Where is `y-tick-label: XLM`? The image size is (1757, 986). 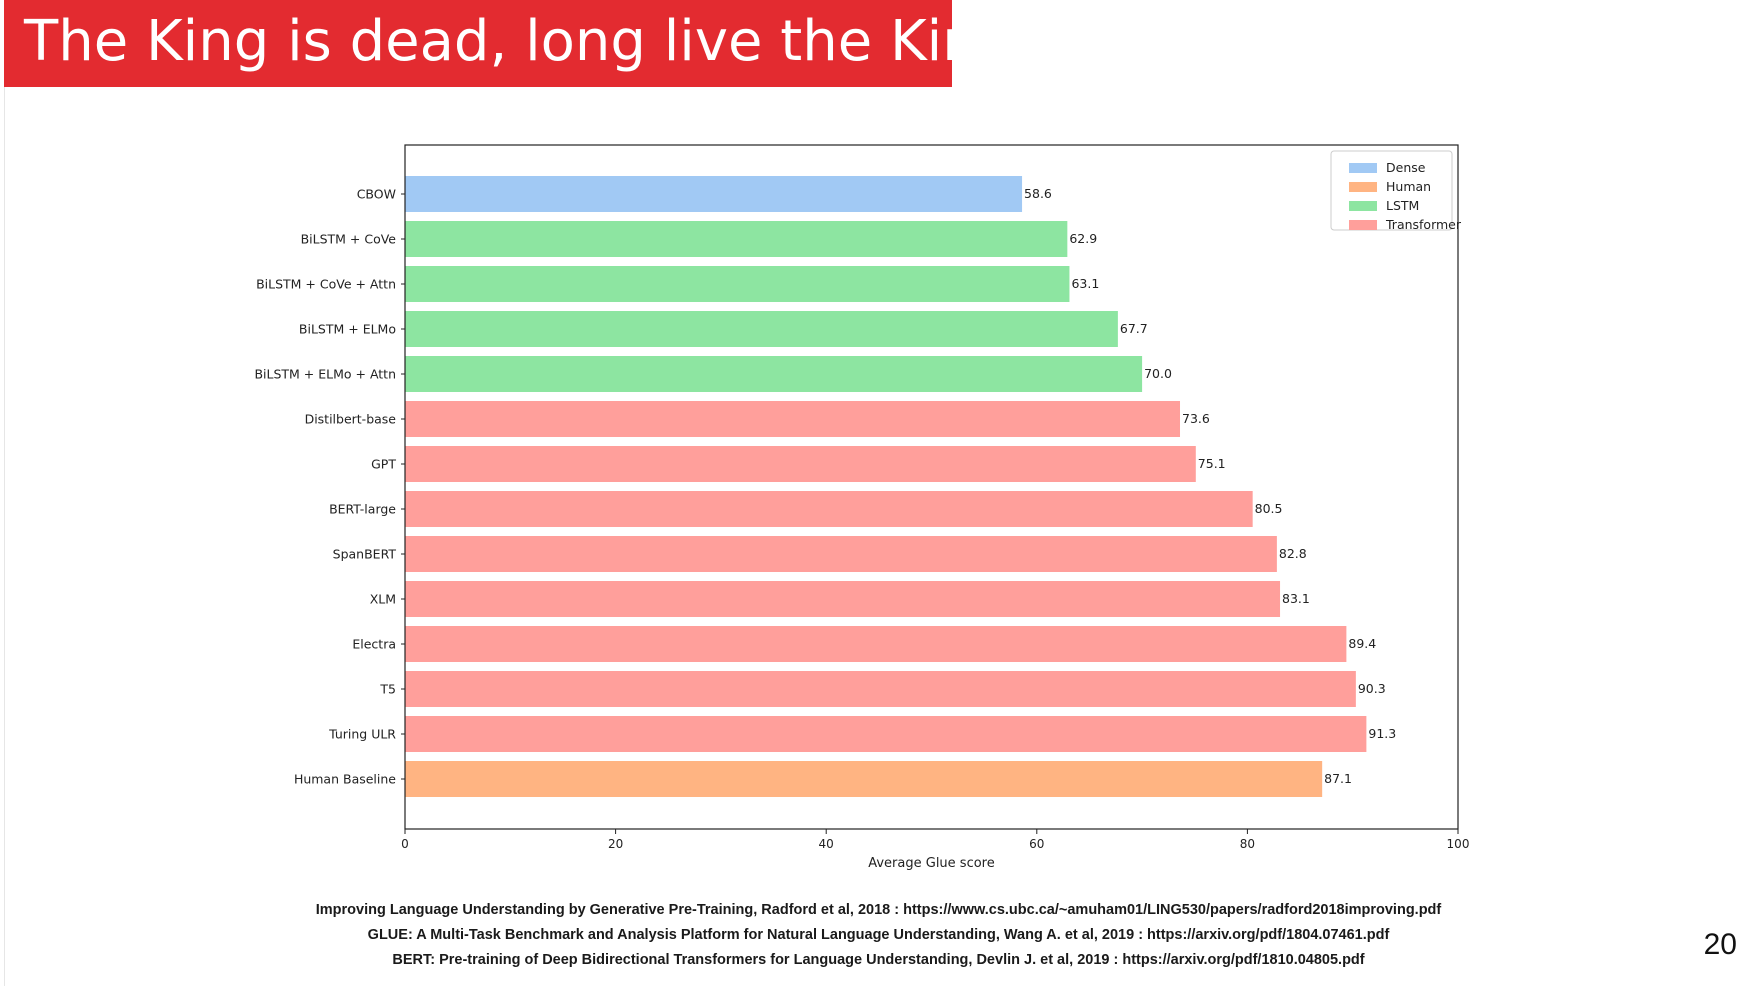 y-tick-label: XLM is located at coordinates (383, 599).